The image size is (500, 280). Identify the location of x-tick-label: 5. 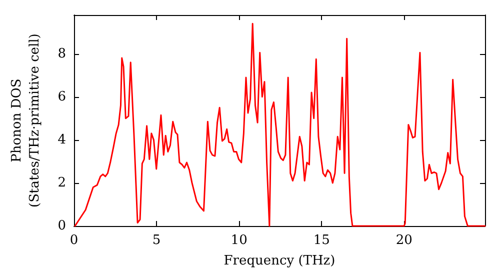
(156, 240).